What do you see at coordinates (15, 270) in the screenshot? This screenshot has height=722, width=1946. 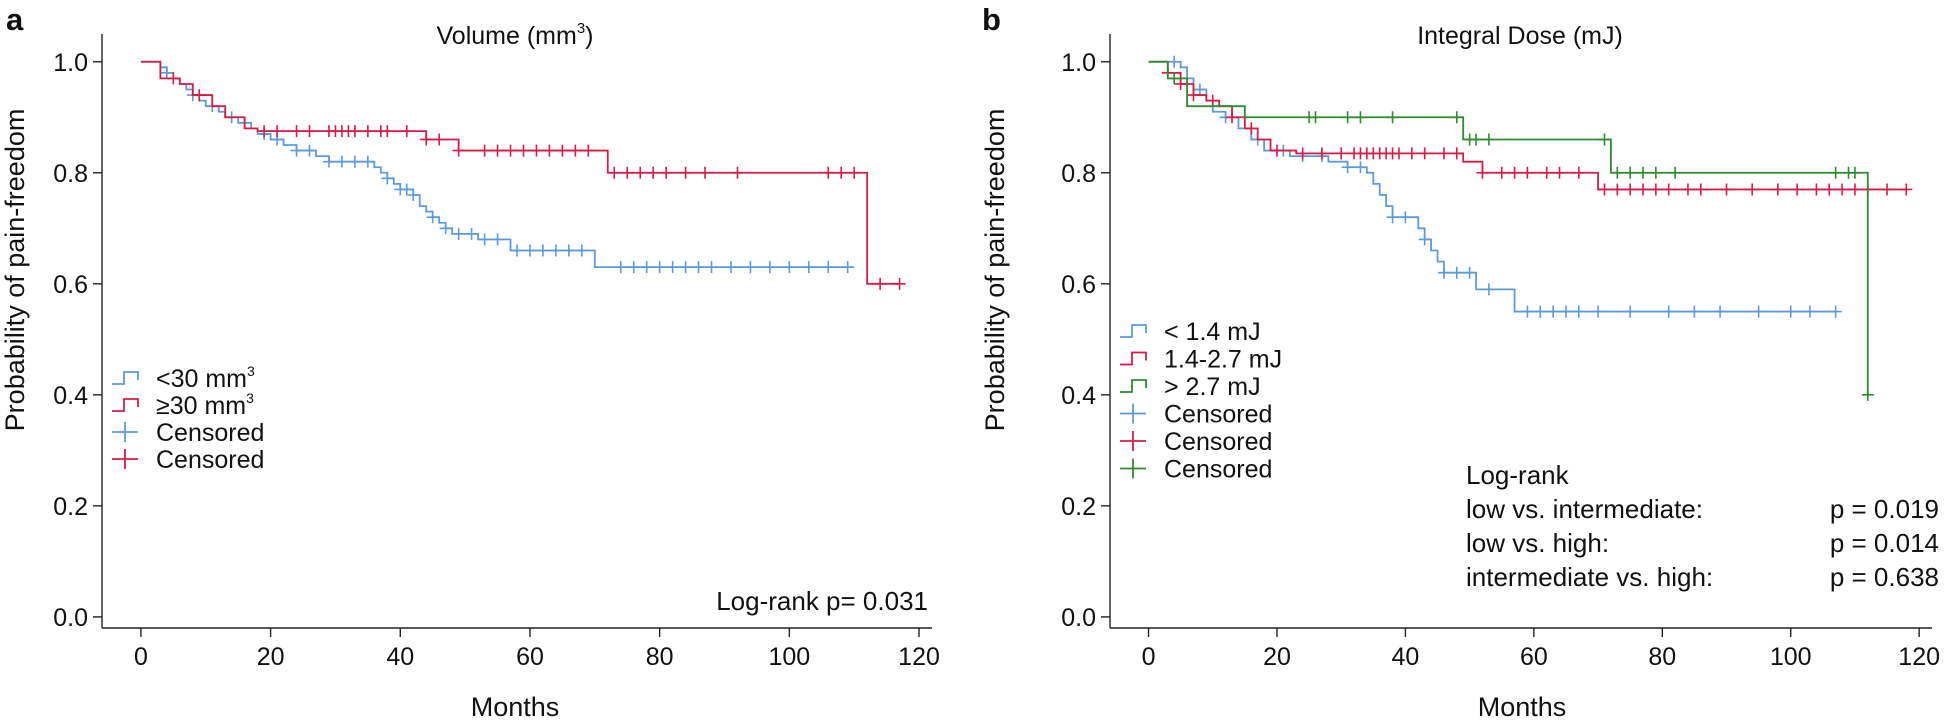 I see `panel-a-y-axis-label: Probability of pain-freedom` at bounding box center [15, 270].